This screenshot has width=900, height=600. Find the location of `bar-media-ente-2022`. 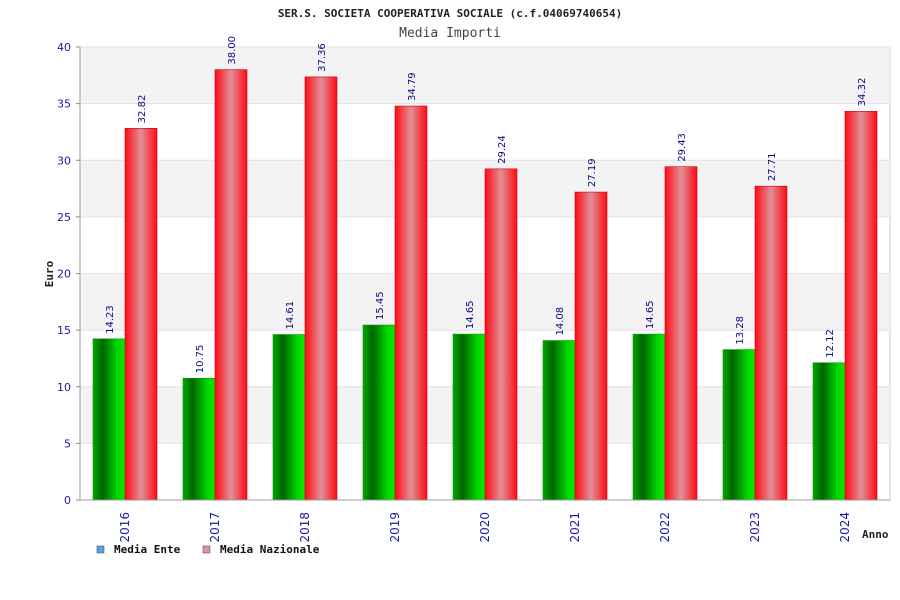

bar-media-ente-2022 is located at coordinates (649, 417).